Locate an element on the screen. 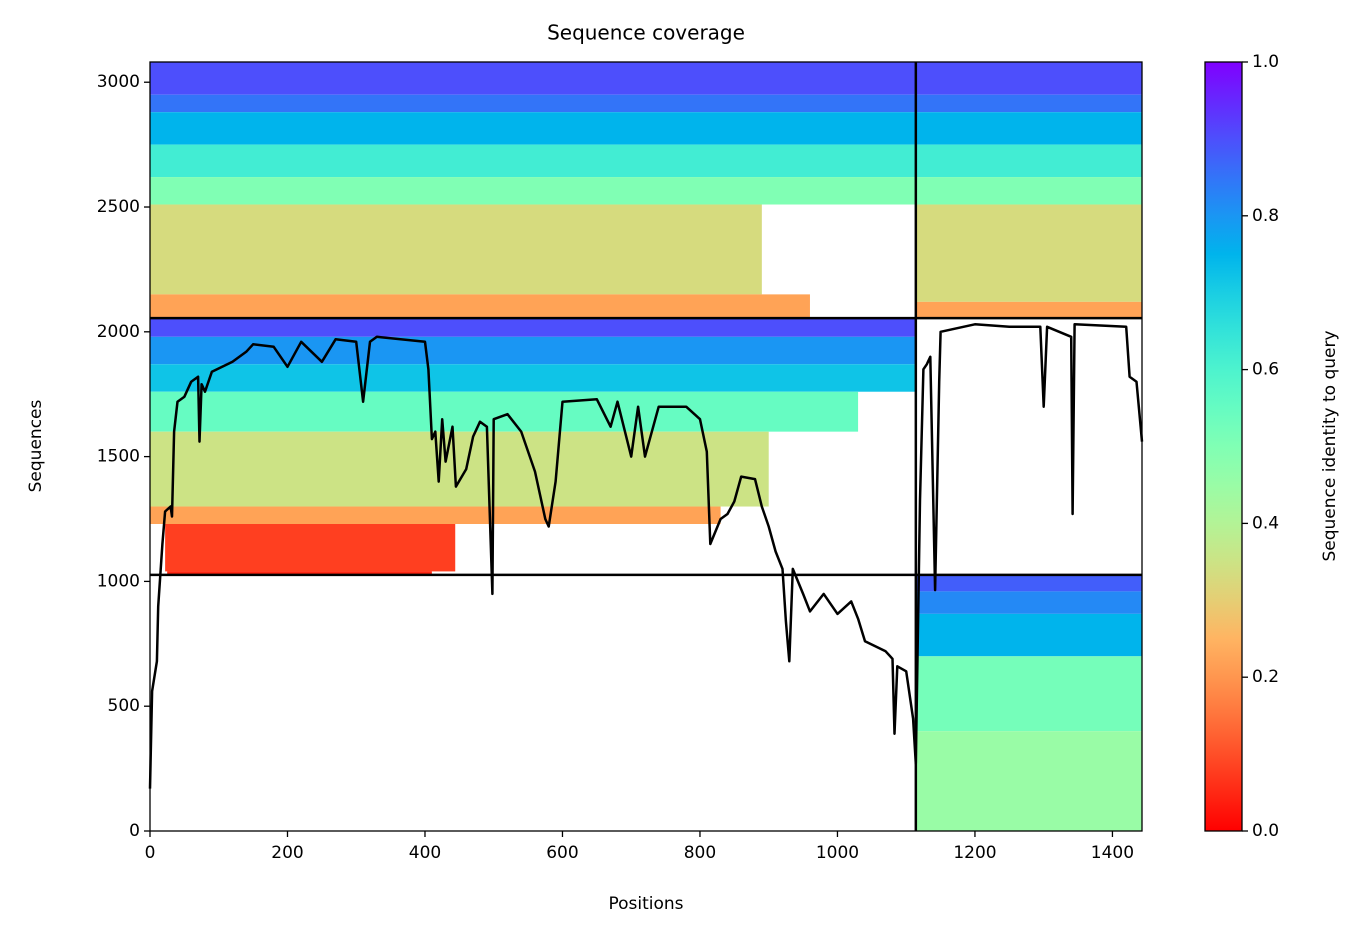 The width and height of the screenshot is (1364, 939). colorbar-tick-label: 0.4 is located at coordinates (1265, 523).